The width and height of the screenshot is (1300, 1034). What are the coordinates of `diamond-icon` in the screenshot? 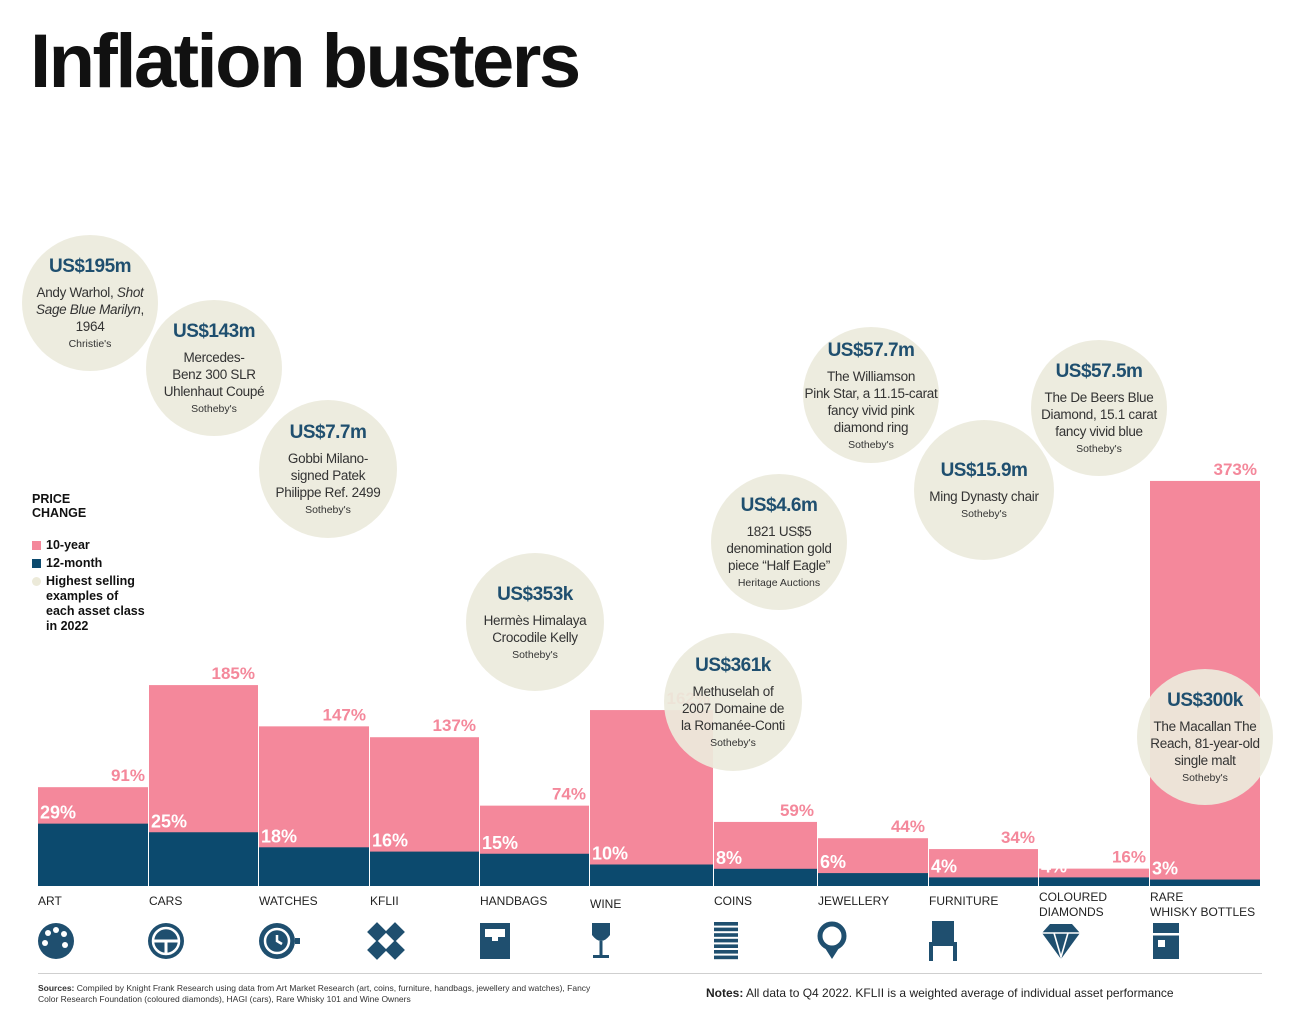 It's located at (1061, 942).